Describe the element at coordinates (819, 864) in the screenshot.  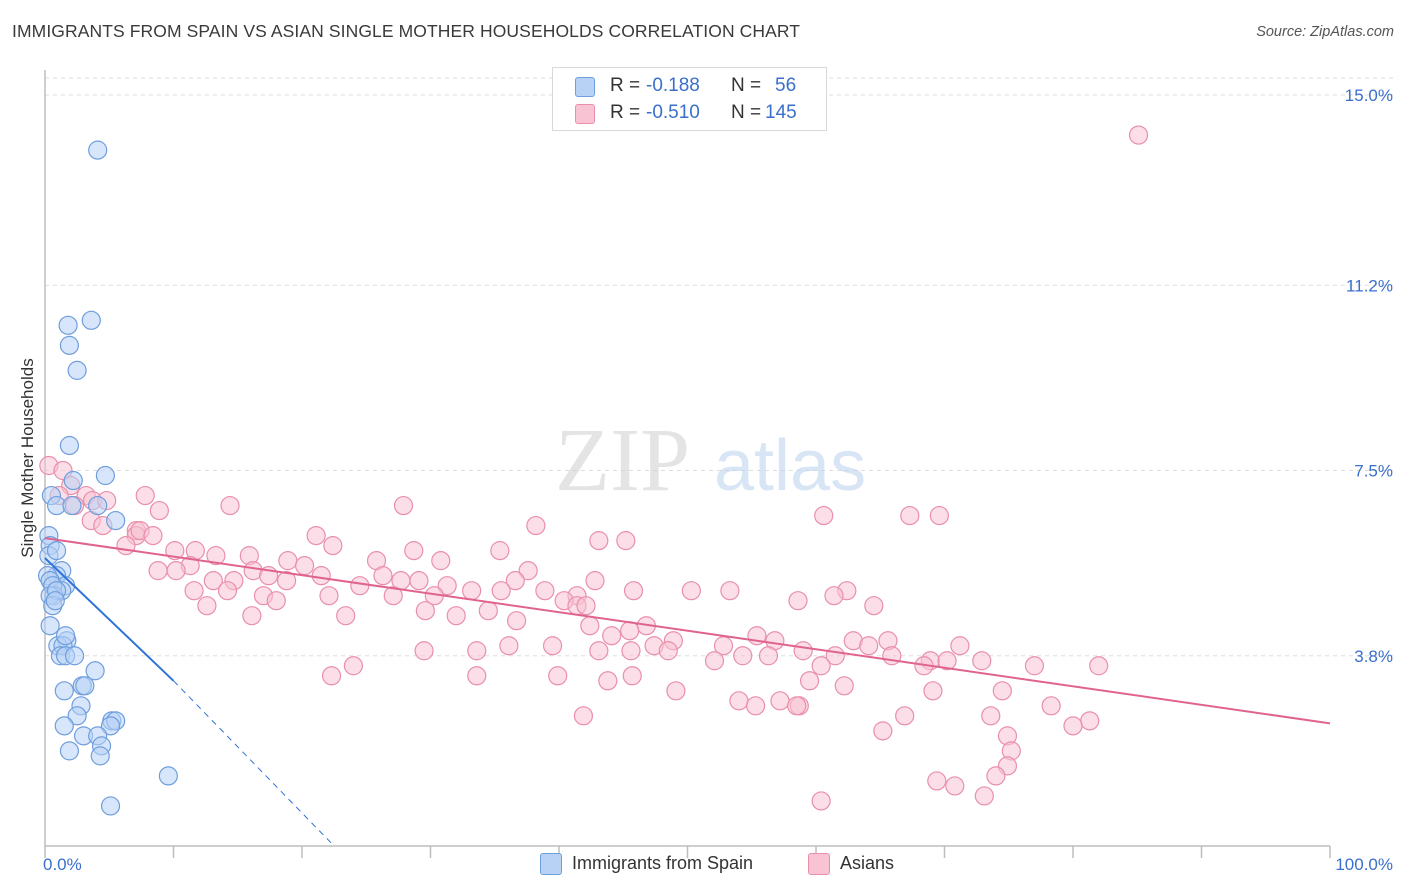
I see `pink-swatch-icon` at that location.